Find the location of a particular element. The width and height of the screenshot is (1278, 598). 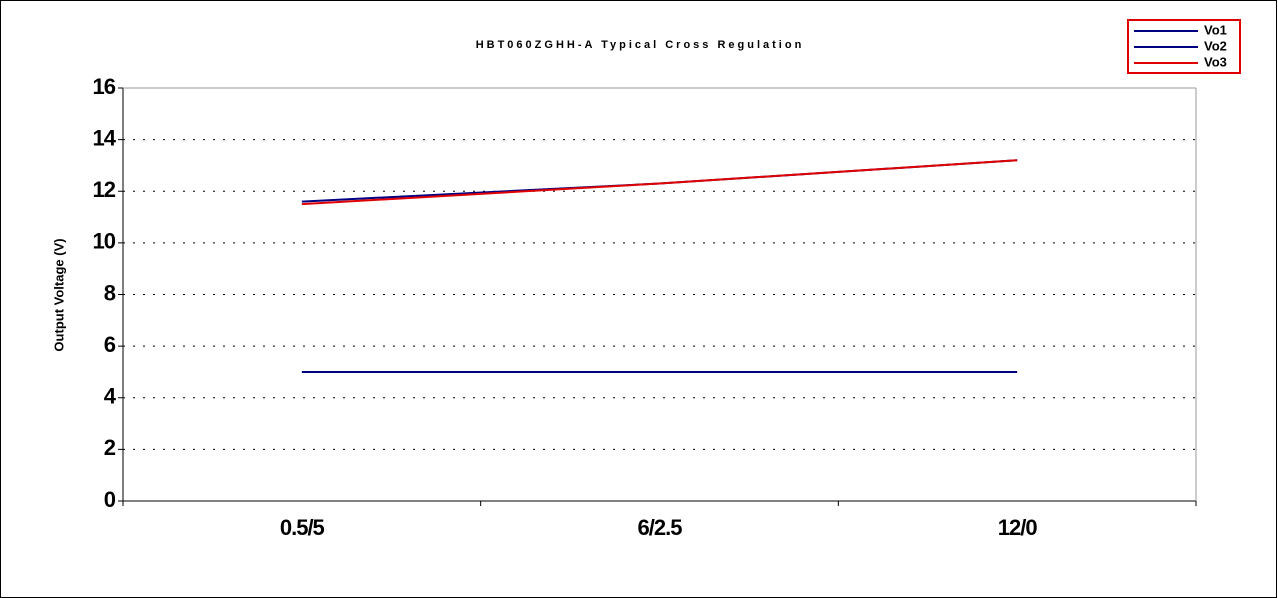

y-axis-label: Output Voltage (V) is located at coordinates (58, 294).